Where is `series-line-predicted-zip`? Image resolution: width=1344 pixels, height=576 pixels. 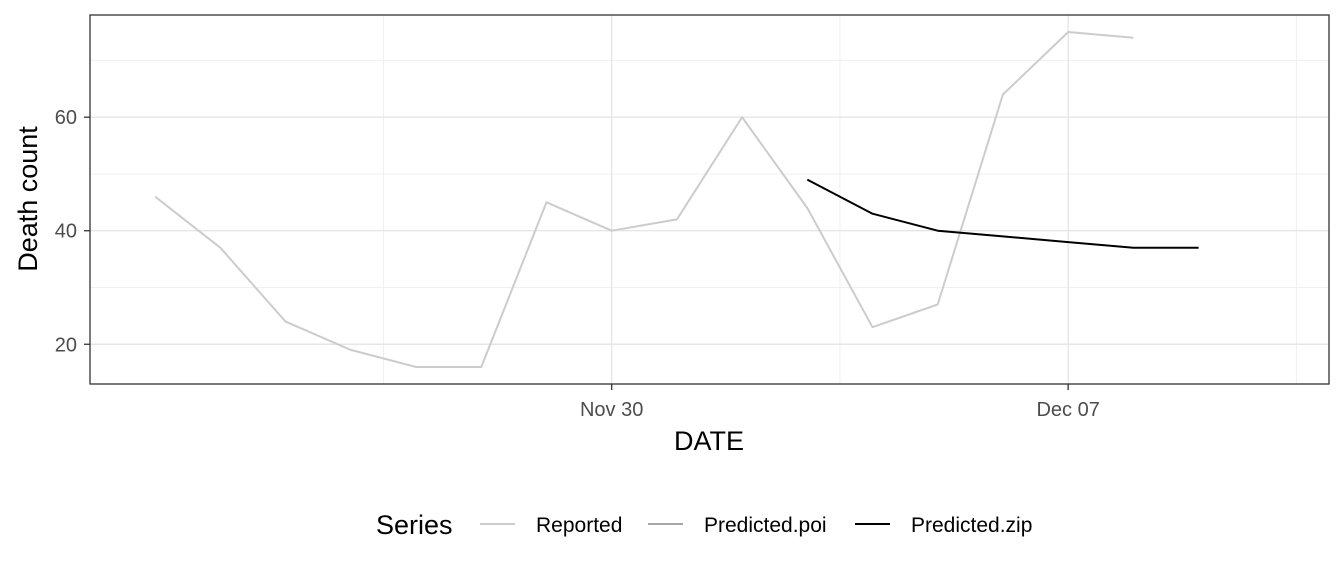
series-line-predicted-zip is located at coordinates (1002, 213).